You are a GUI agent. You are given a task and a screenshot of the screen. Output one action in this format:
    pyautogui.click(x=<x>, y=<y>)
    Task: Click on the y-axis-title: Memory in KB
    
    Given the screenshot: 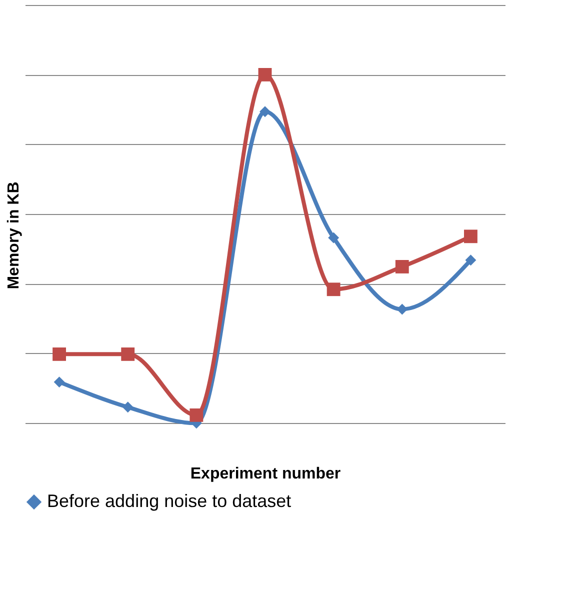 What is the action you would take?
    pyautogui.click(x=14, y=236)
    